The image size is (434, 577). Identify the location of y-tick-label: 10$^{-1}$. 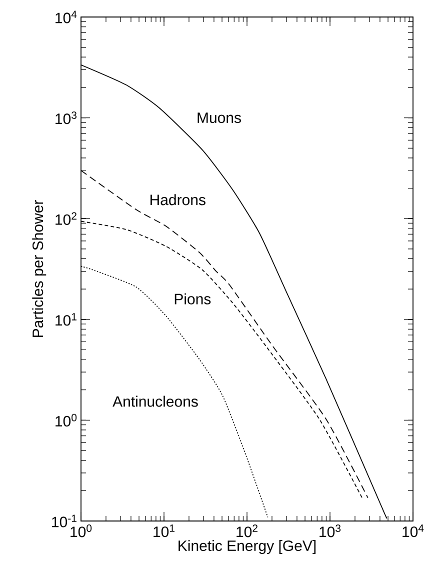
(64, 521).